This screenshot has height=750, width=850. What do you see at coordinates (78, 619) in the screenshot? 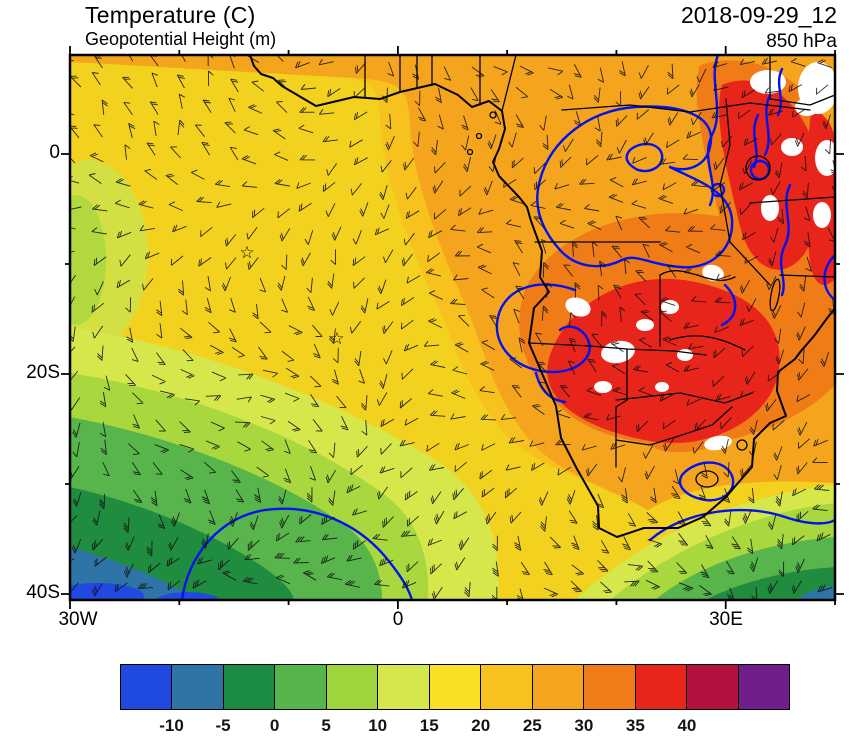
I see `x-axis-label-30w: 30W` at bounding box center [78, 619].